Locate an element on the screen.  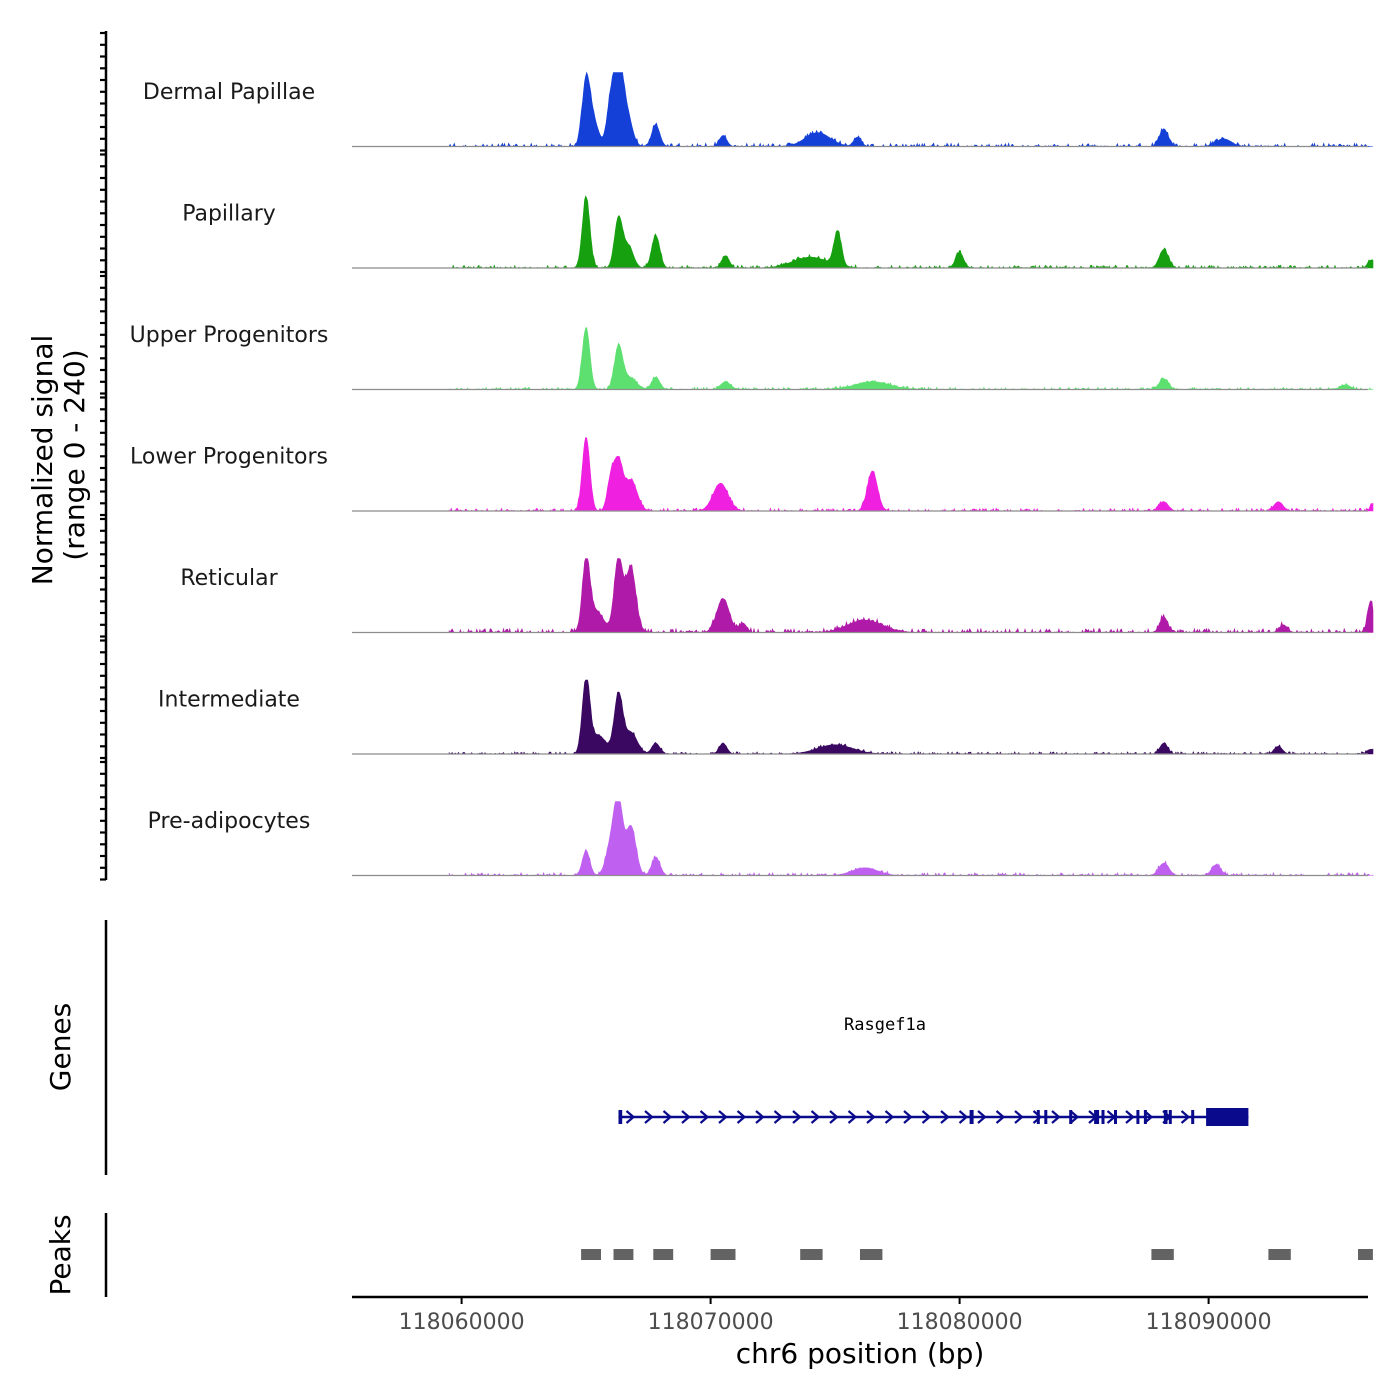
x-tick-label: 118080000 is located at coordinates (960, 1322).